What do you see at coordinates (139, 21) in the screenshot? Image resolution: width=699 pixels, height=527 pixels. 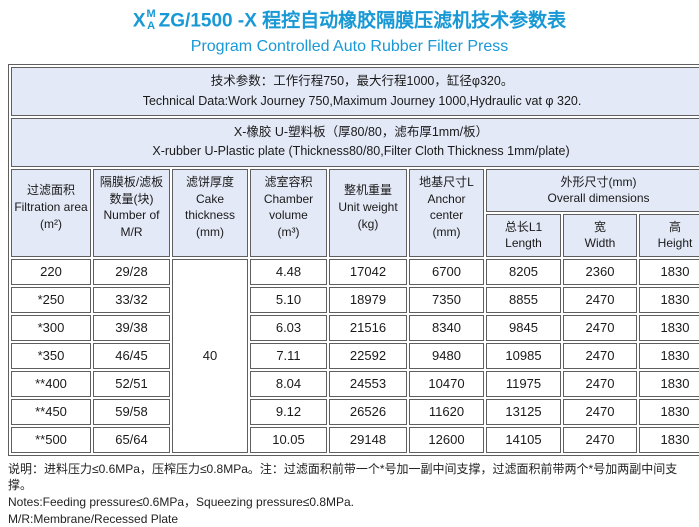 I see `title-model-prefix: X` at bounding box center [139, 21].